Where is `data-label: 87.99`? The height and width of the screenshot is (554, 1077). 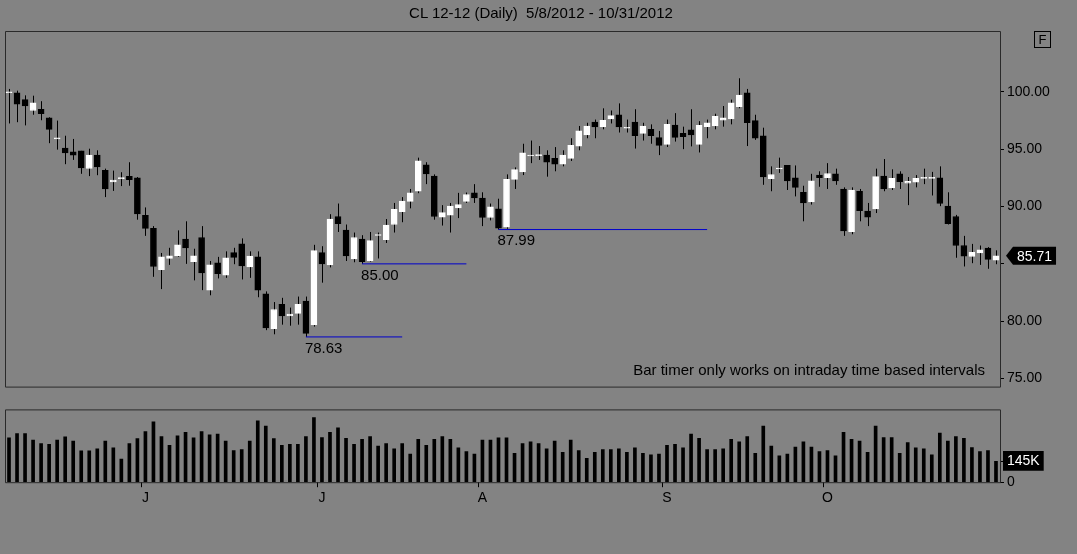
data-label: 87.99 is located at coordinates (516, 240).